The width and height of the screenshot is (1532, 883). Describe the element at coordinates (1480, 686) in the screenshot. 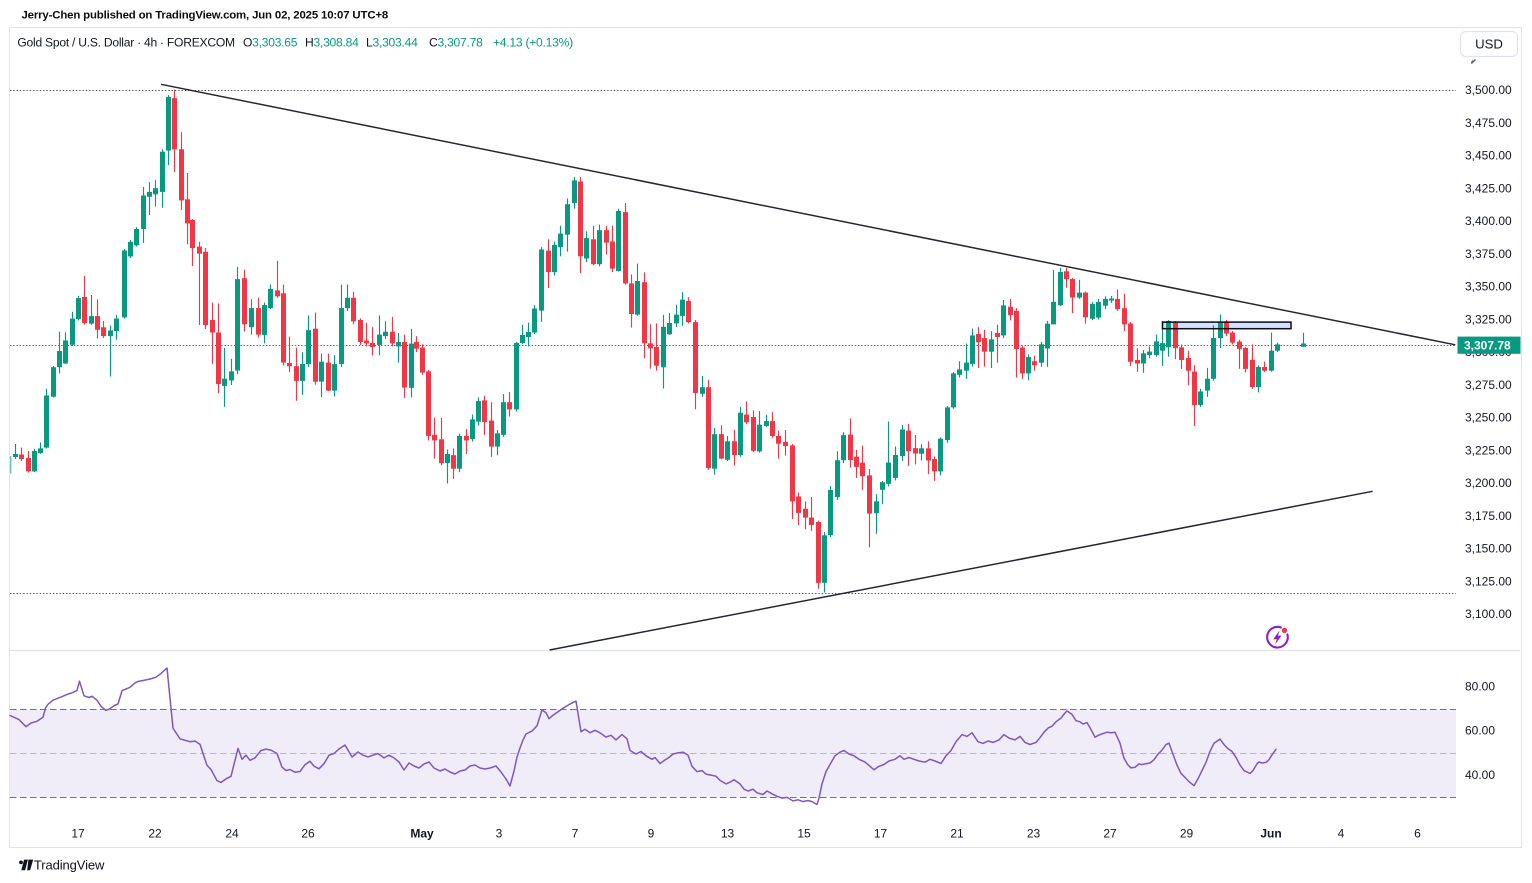

I see `svg-text: 80.00` at that location.